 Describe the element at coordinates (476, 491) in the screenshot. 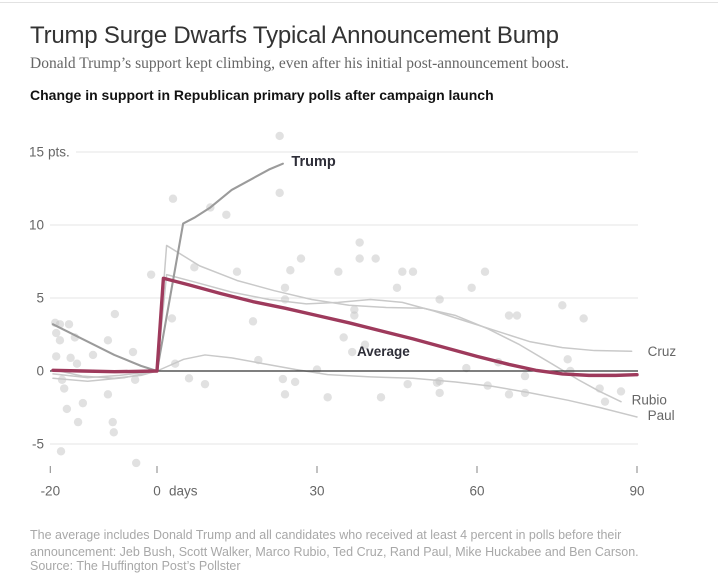

I see `x-tick-label: 60` at that location.